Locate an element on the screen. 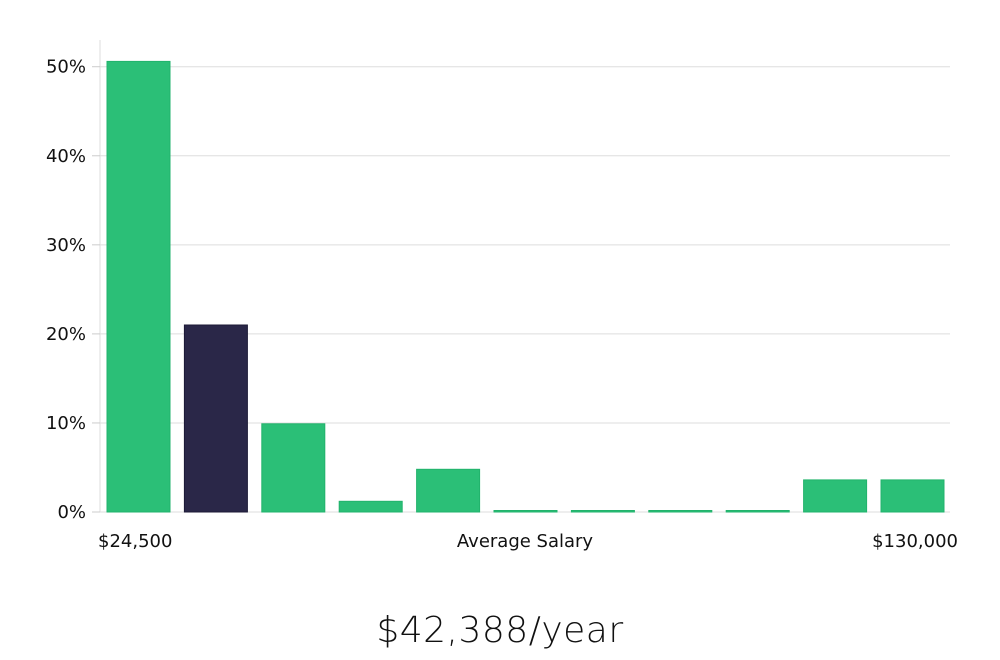 The width and height of the screenshot is (1000, 660). y-tick-label: 20% is located at coordinates (66, 334).